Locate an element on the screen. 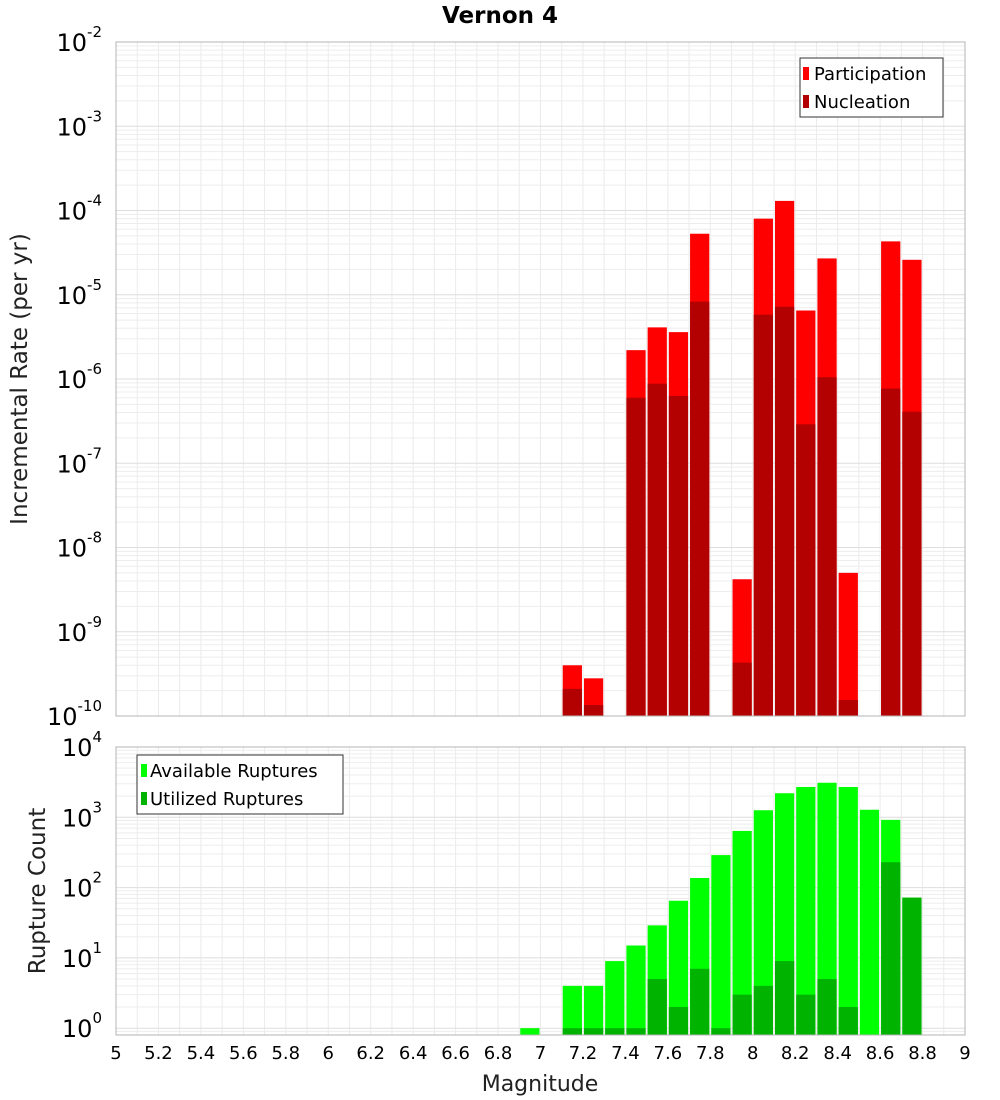  x-tick-label: 5.2 is located at coordinates (158, 1053).